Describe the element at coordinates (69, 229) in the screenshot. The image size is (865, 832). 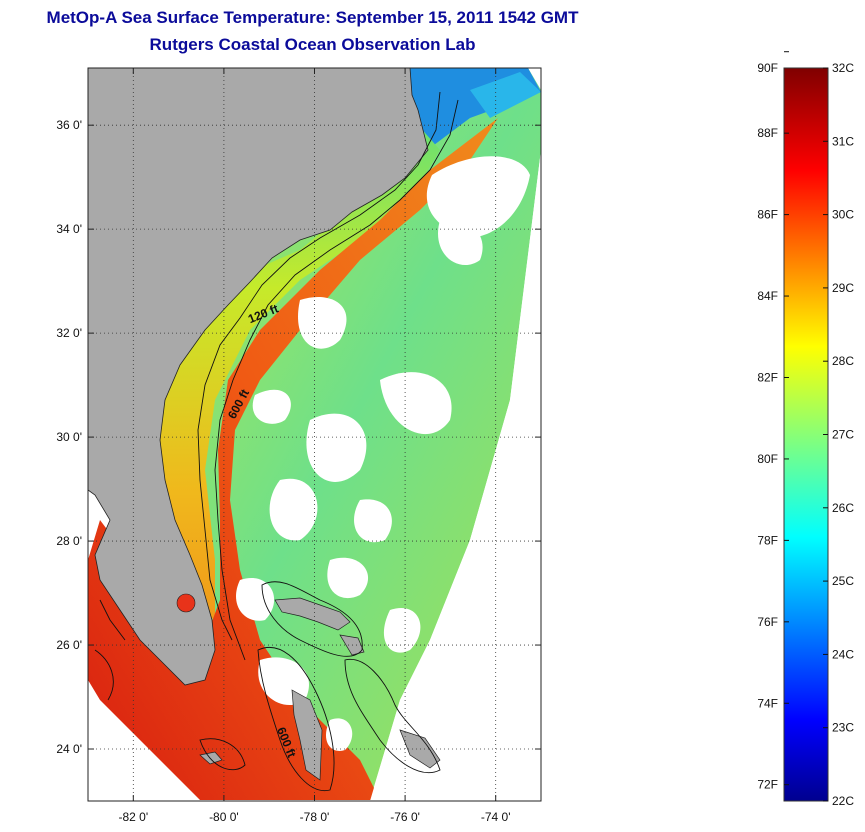
I see `lat-tick-label: 34 0'` at that location.